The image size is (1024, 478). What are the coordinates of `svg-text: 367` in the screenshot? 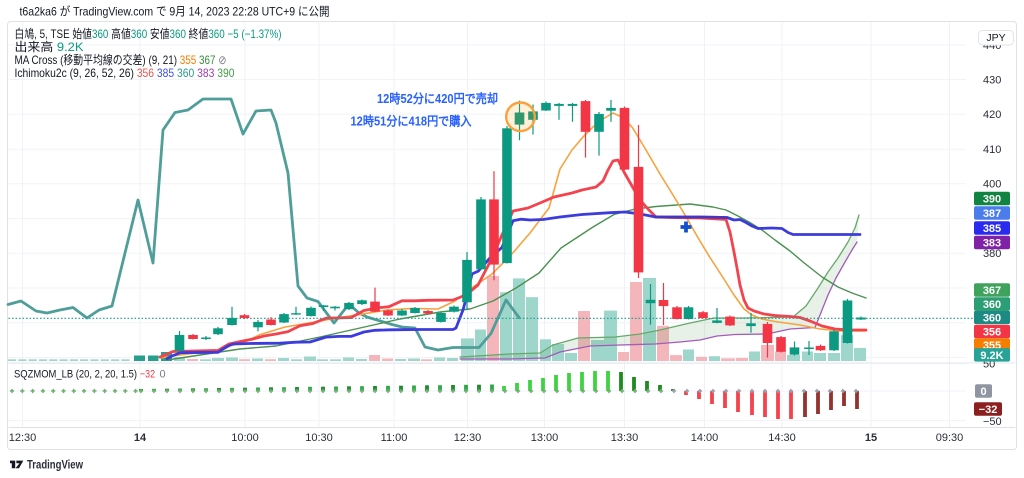 It's located at (992, 291).